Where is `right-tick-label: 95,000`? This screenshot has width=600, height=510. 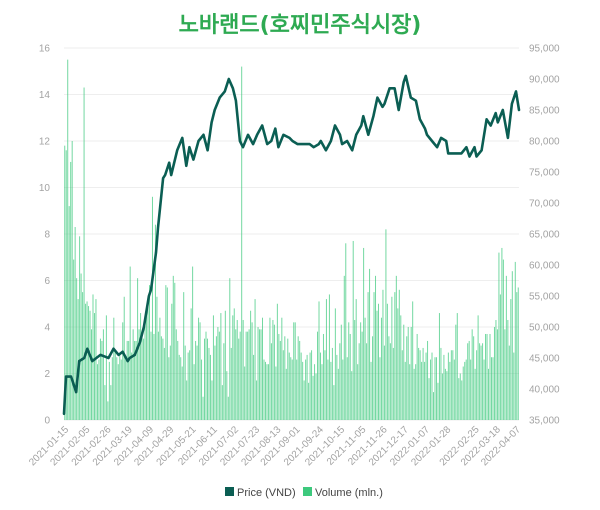 right-tick-label: 95,000 is located at coordinates (544, 49).